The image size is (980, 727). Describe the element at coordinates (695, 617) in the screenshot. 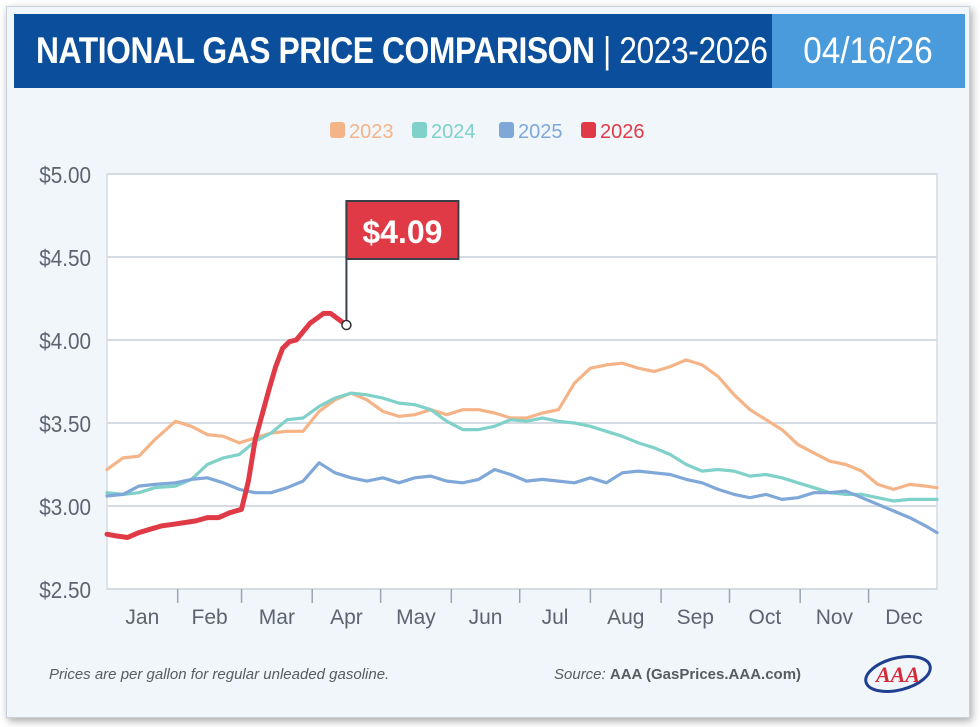

I see `x-tick-label: Sep` at that location.